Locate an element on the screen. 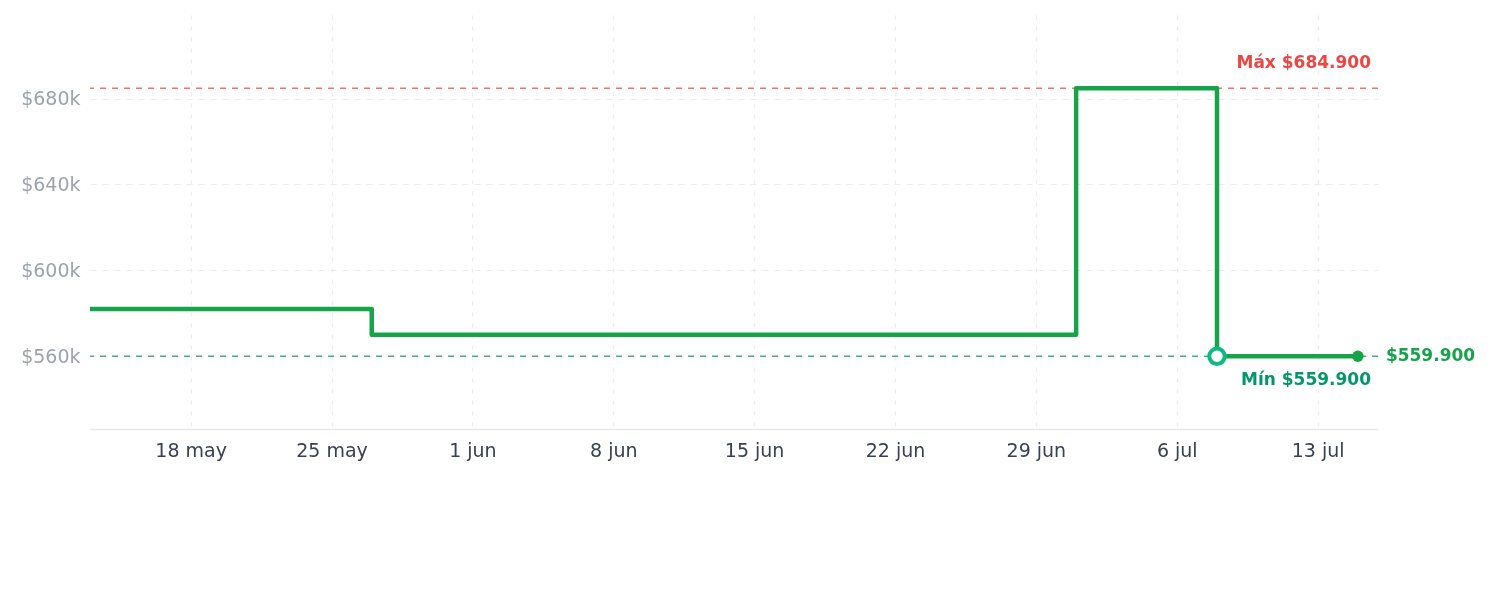 The height and width of the screenshot is (607, 1505). ref-line-label: Máx $684.900 is located at coordinates (1304, 62).